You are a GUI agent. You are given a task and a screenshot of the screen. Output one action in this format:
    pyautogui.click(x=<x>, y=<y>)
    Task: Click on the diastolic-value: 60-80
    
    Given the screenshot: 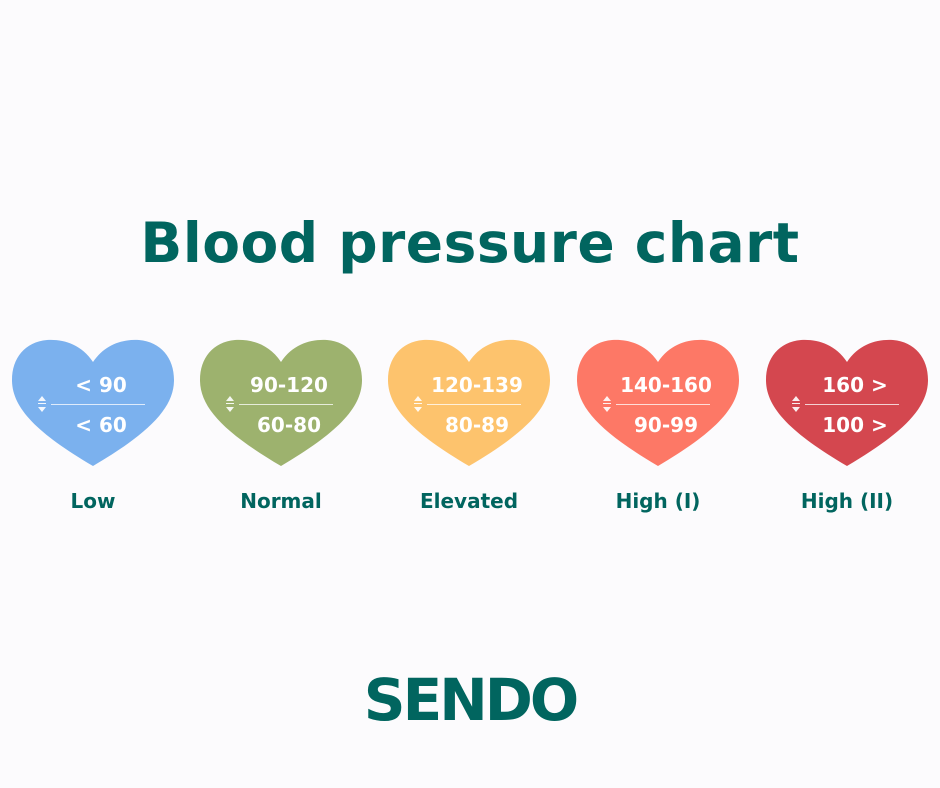 What is the action you would take?
    pyautogui.click(x=289, y=425)
    